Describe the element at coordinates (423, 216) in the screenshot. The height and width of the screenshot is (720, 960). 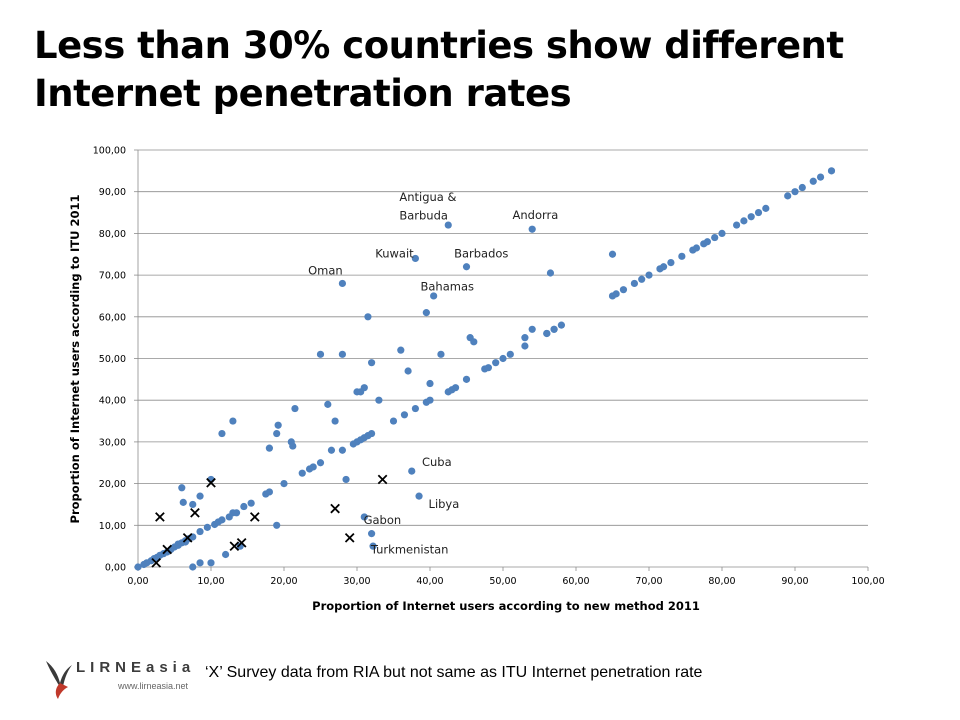
I see `country-label: Barbuda` at that location.